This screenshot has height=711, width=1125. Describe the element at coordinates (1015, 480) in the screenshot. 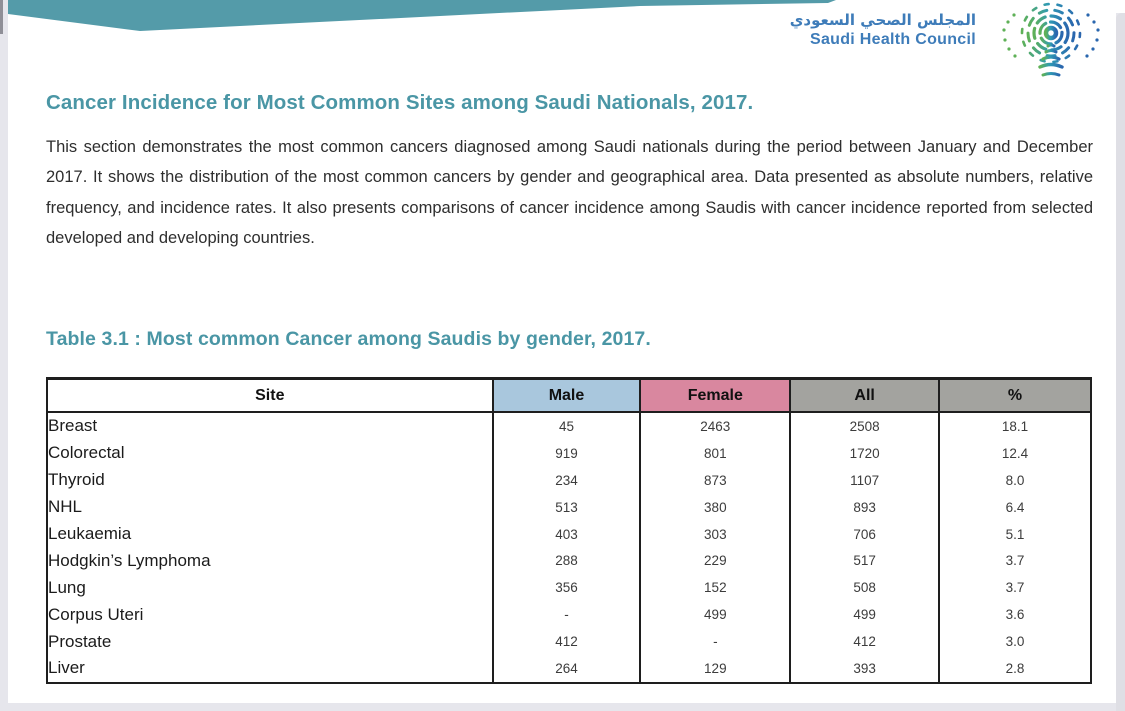

I see `percent-cell: 8.0` at that location.